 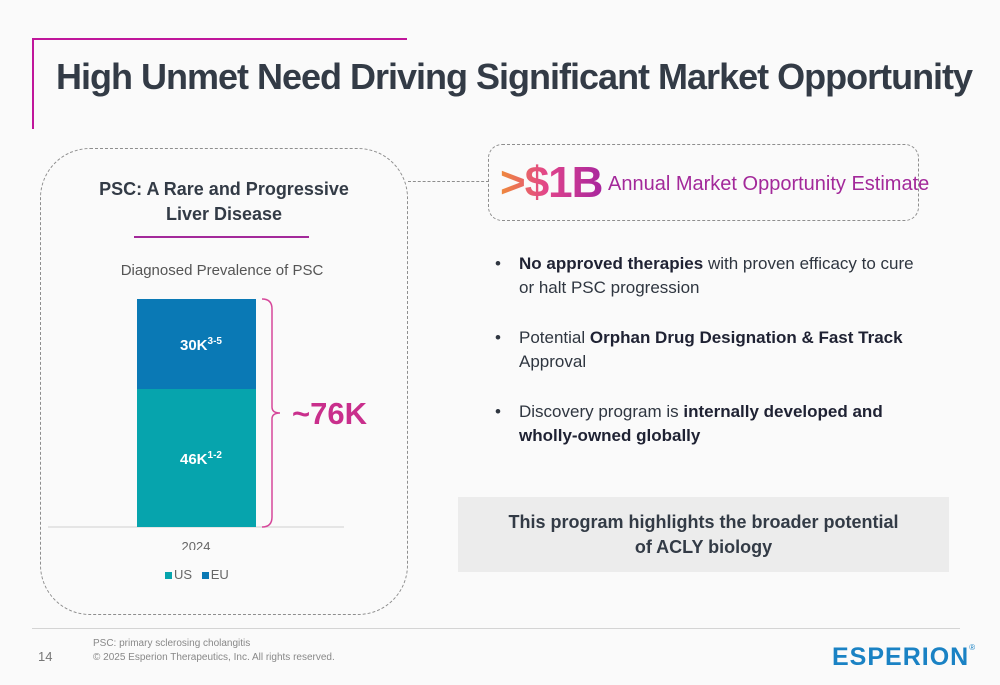 What do you see at coordinates (168, 576) in the screenshot?
I see `legend-swatch-us` at bounding box center [168, 576].